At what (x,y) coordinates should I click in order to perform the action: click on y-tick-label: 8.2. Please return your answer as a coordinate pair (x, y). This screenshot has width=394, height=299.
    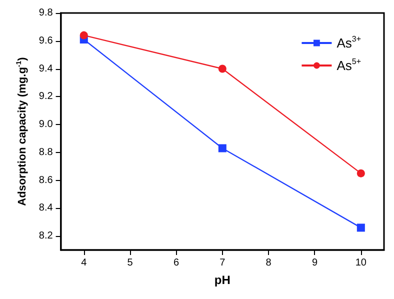
    Looking at the image, I should click on (46, 236).